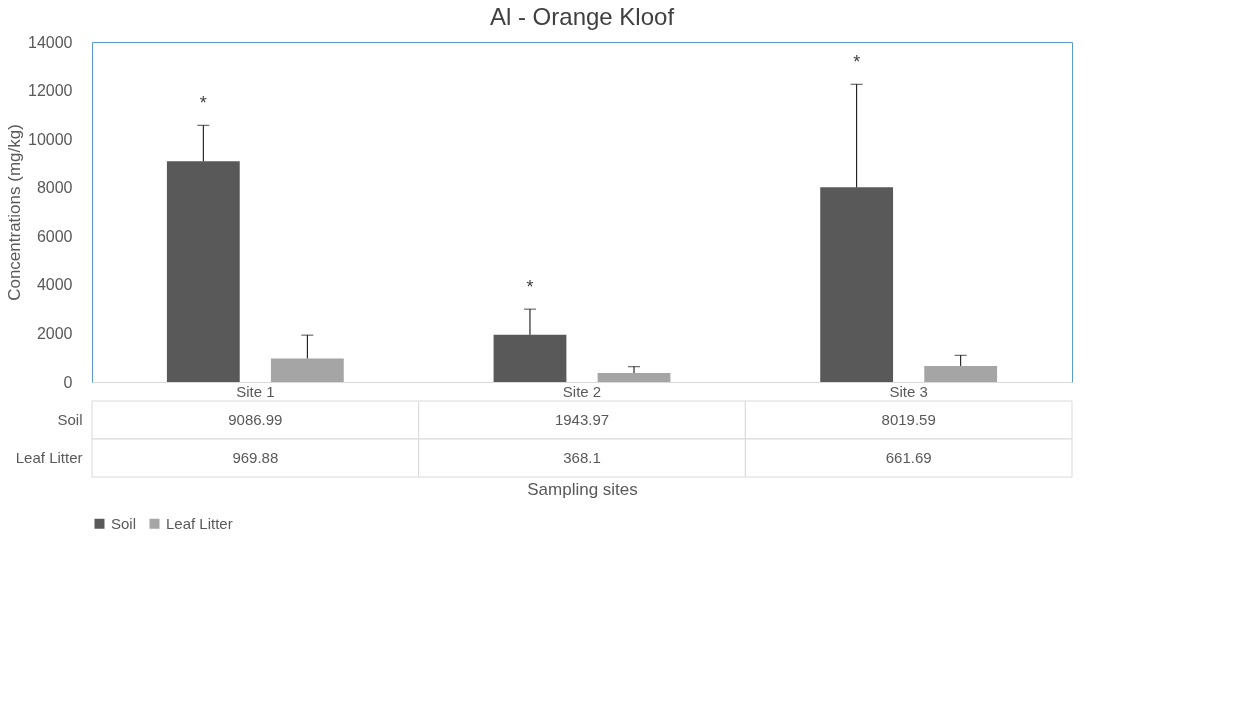 The height and width of the screenshot is (709, 1237). What do you see at coordinates (582, 457) in the screenshot?
I see `data-label: 368.1` at bounding box center [582, 457].